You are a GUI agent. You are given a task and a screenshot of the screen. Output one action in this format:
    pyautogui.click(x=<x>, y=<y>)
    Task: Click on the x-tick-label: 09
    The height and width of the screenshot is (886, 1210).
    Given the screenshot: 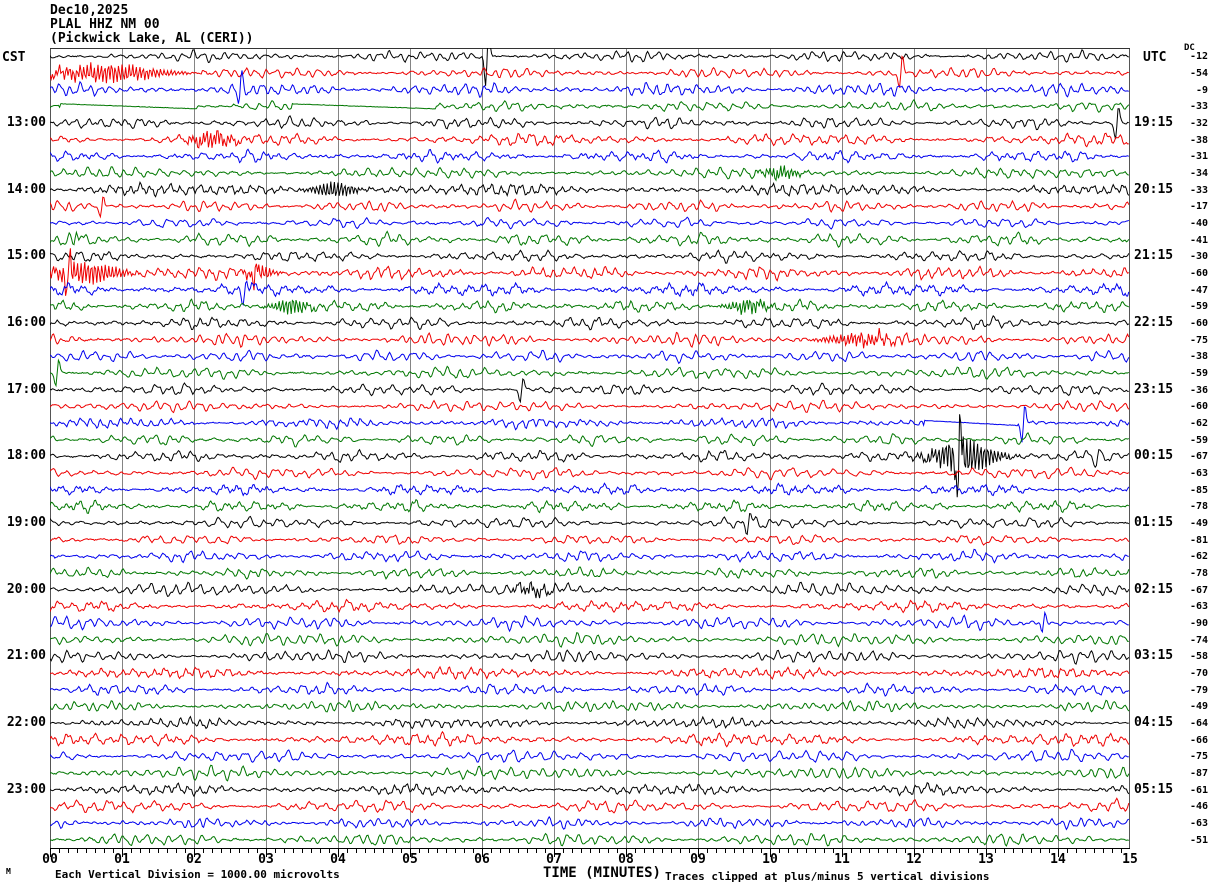 What is the action you would take?
    pyautogui.click(x=698, y=859)
    